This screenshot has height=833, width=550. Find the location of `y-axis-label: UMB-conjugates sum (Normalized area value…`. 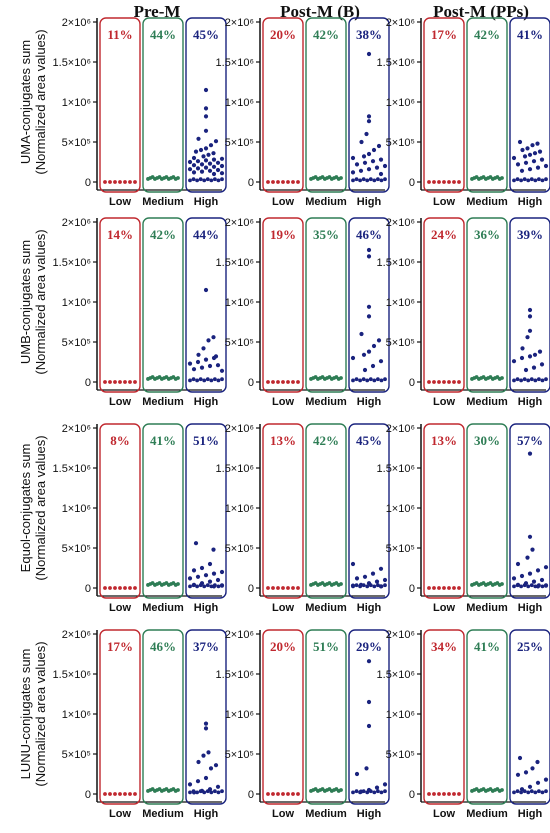

y-axis-label: UMB-conjugates sum (Normalized area value… is located at coordinates (33, 301).